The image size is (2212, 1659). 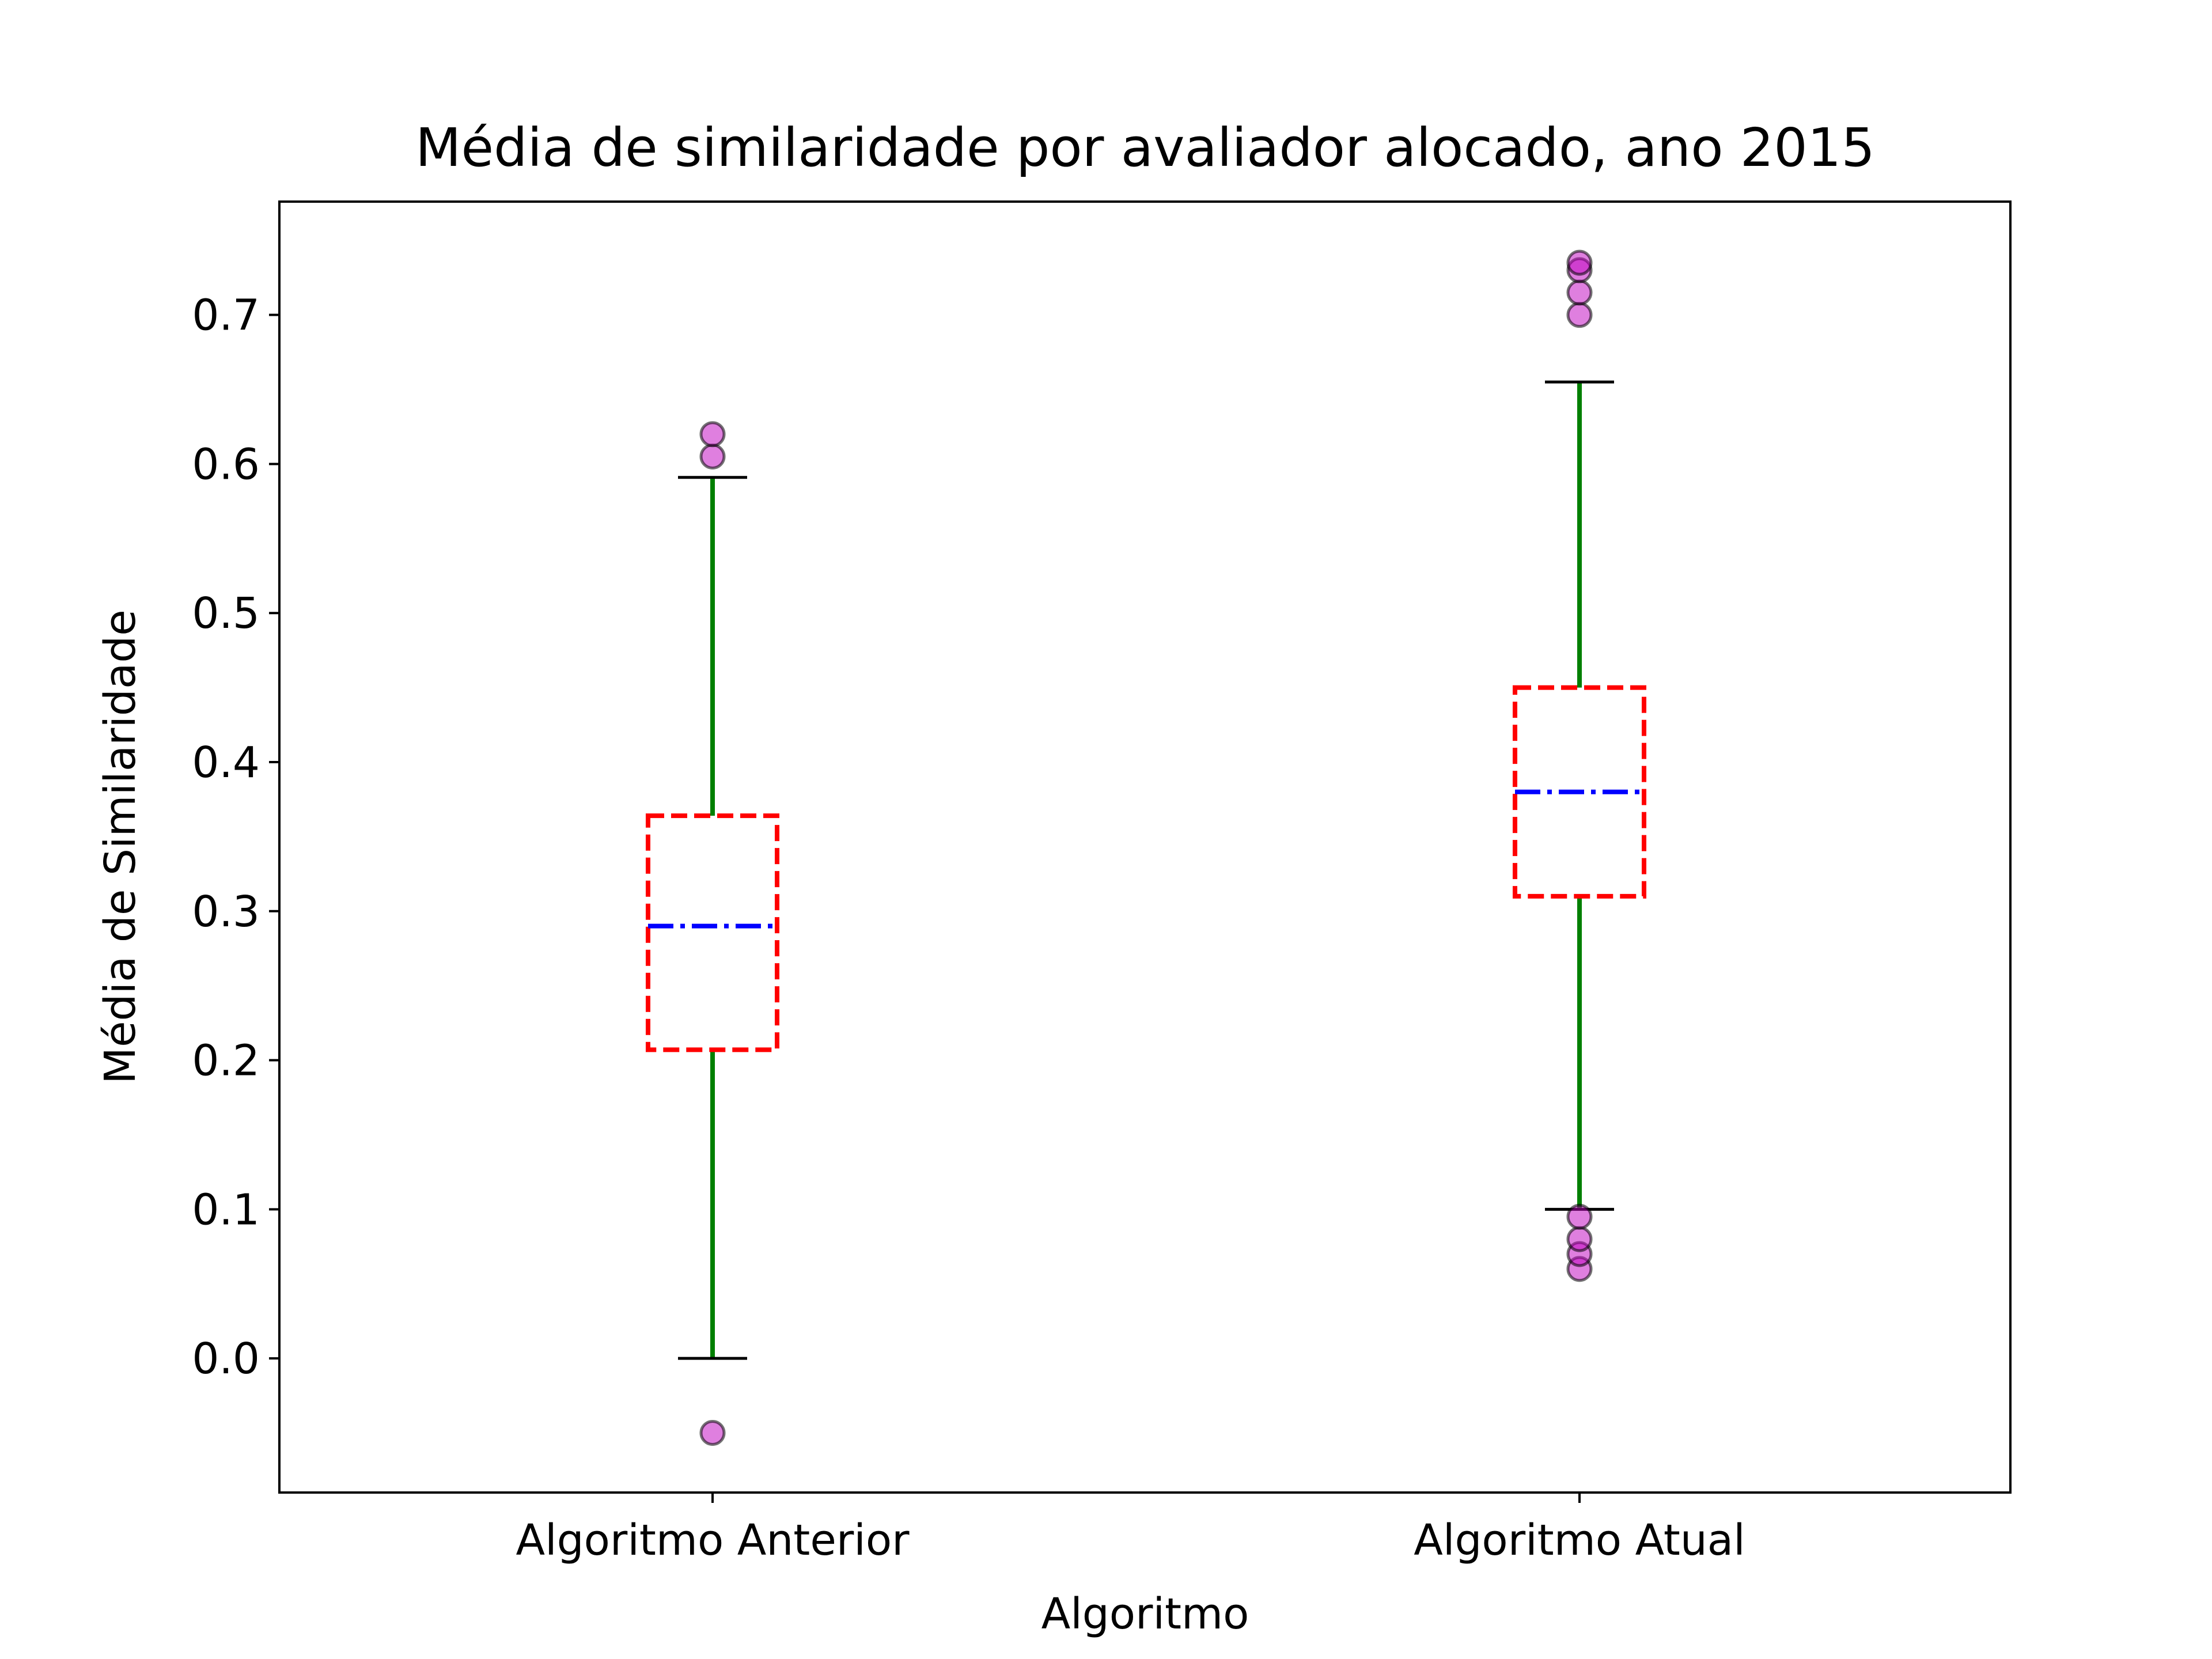 What do you see at coordinates (226, 1359) in the screenshot?
I see `y-tick-label: 0.0` at bounding box center [226, 1359].